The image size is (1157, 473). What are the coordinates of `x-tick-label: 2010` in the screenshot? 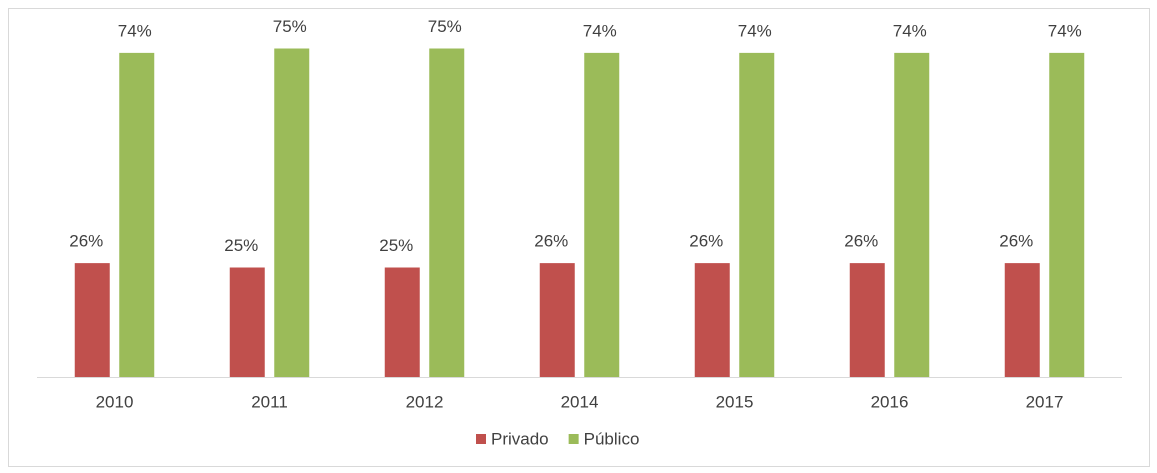 It's located at (115, 401).